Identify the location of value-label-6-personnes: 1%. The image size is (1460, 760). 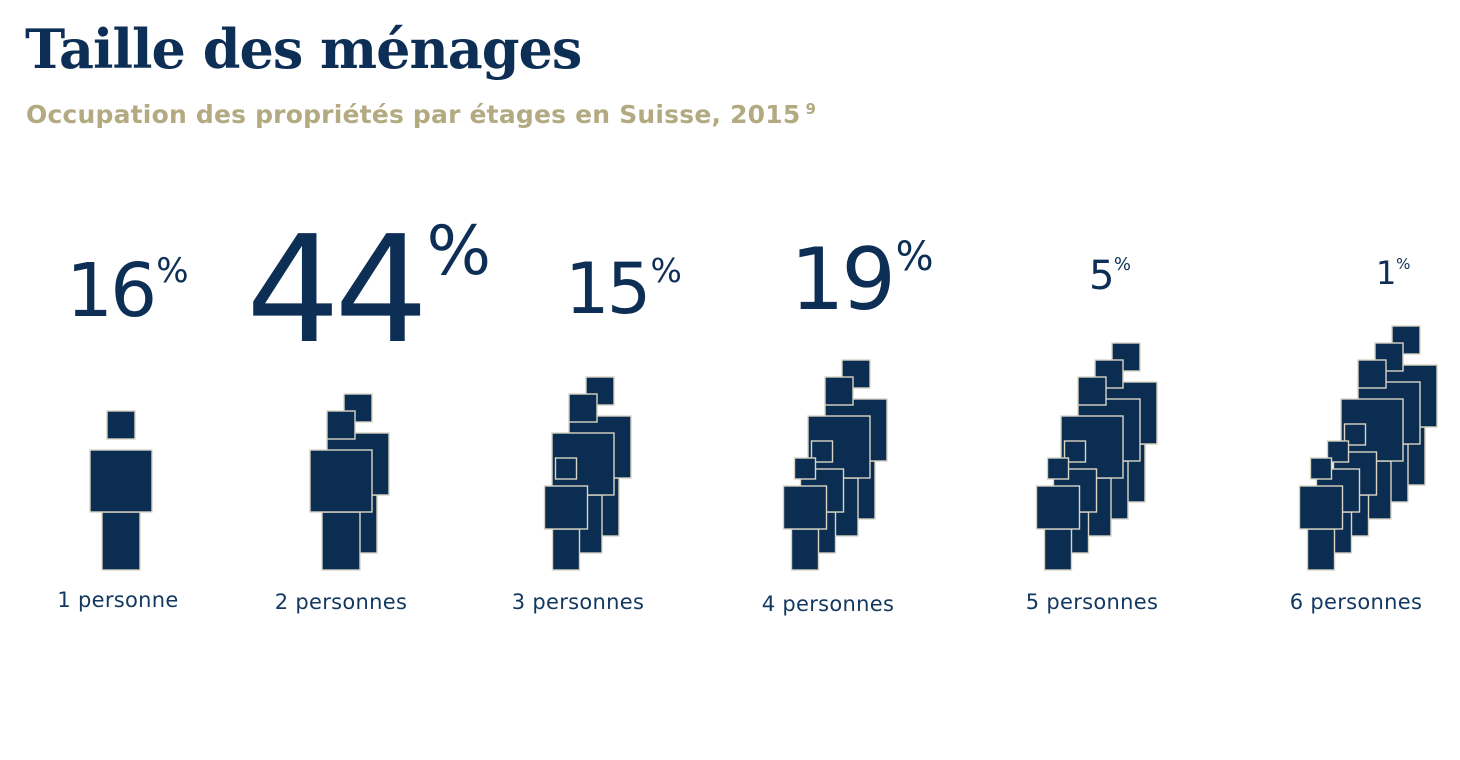
(1393, 273).